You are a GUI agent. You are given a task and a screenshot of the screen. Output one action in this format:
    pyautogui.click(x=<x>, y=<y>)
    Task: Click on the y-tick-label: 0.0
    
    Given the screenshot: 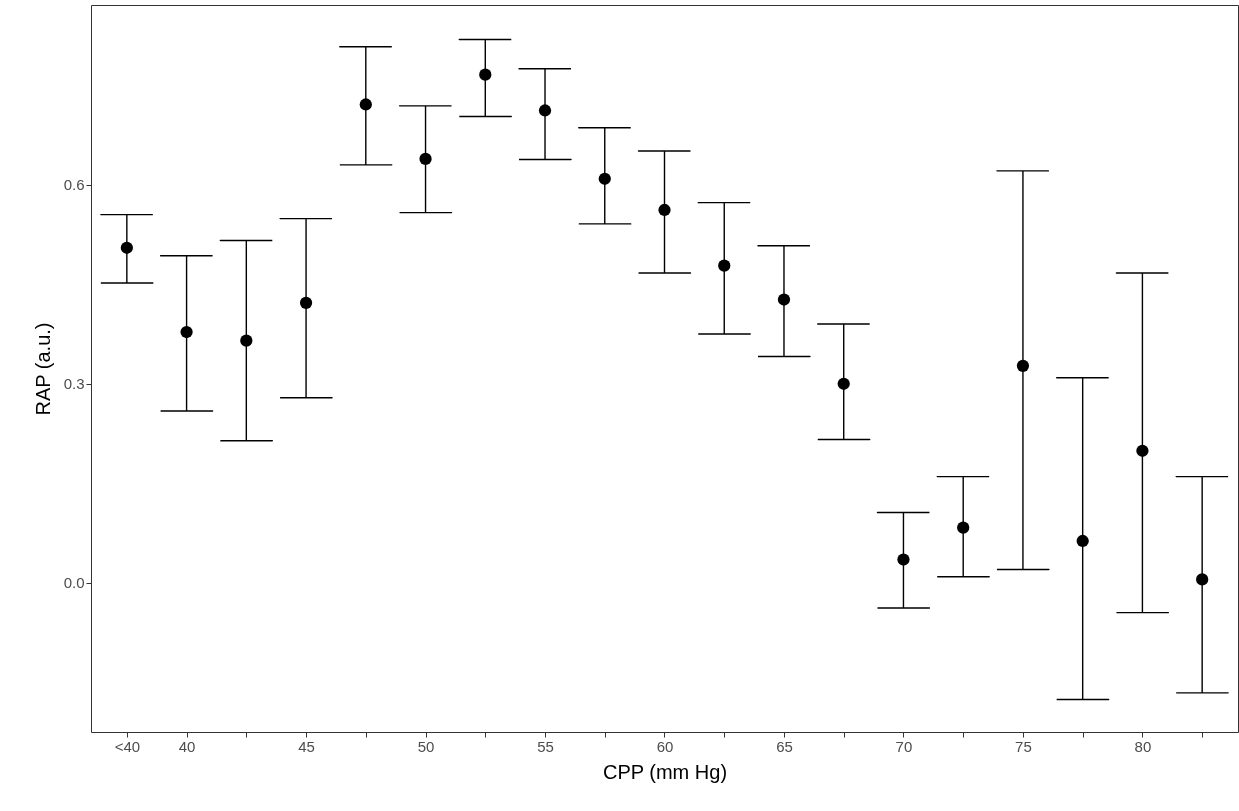 What is the action you would take?
    pyautogui.click(x=74, y=583)
    